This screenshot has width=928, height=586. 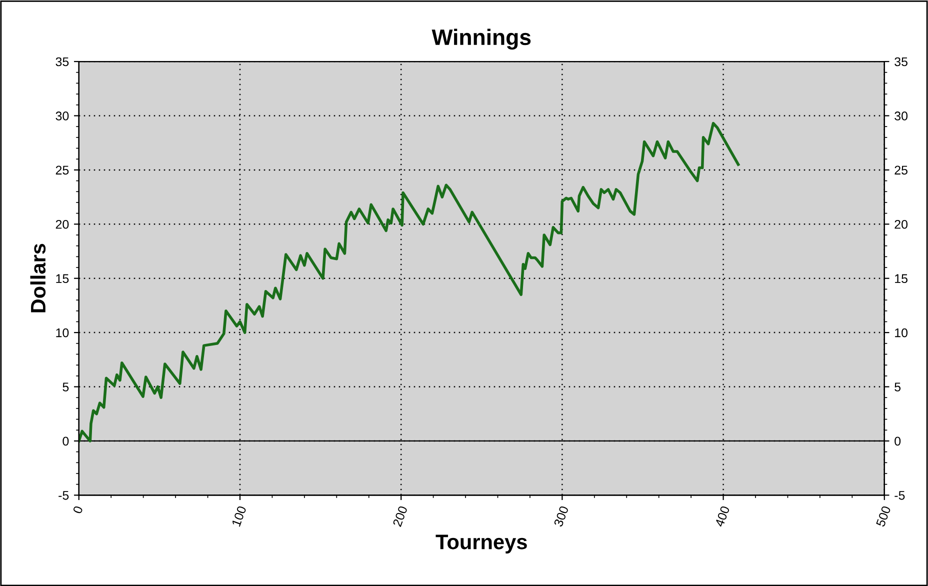 What do you see at coordinates (62, 61) in the screenshot?
I see `y-tick-label: 35` at bounding box center [62, 61].